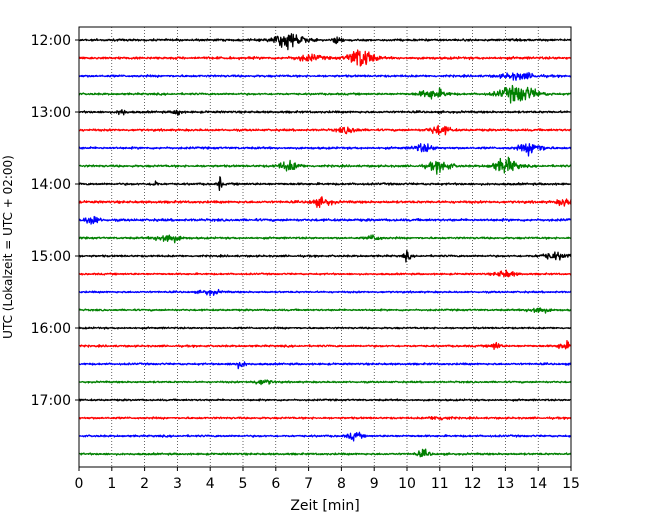 Image resolution: width=650 pixels, height=520 pixels. What do you see at coordinates (327, 479) in the screenshot?
I see `x-axis-ticks: 0 1 2 3 4 5 6 7 8 9 10 11 12 13 14 15` at bounding box center [327, 479].